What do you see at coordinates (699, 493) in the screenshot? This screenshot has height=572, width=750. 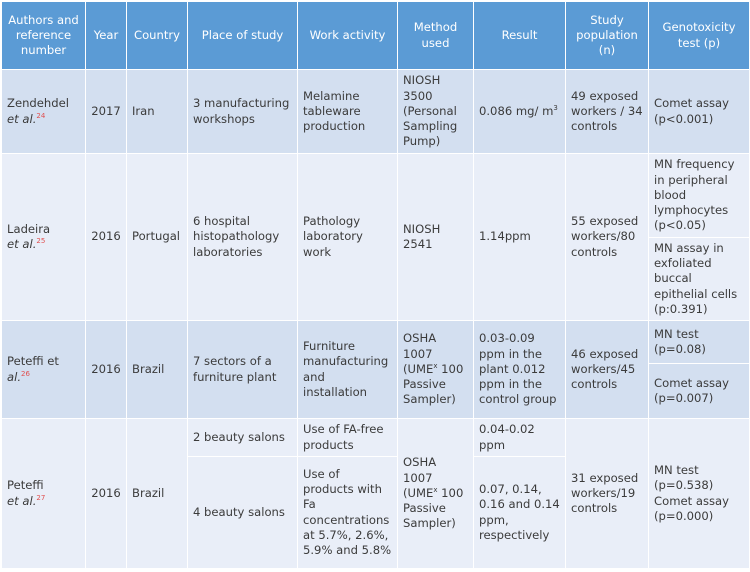 I see `genotoxicity-cell: MN test (p=0.538) Comet assay (p=0.000)` at bounding box center [699, 493].